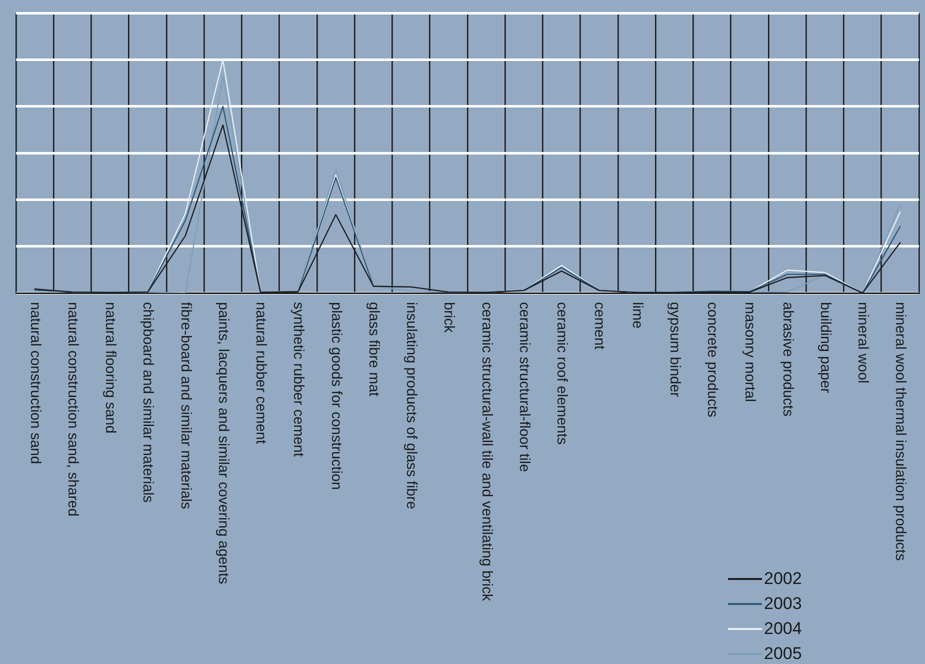 This screenshot has height=664, width=925. Describe the element at coordinates (411, 406) in the screenshot. I see `x-tick-label: insulating products of glass fibre` at that location.